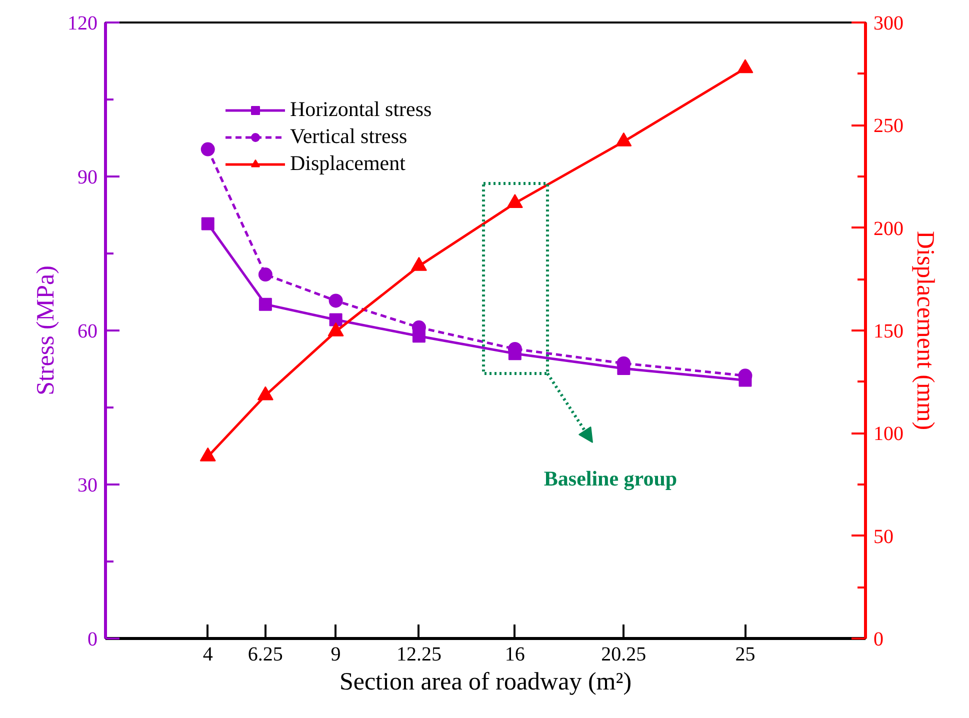  Describe the element at coordinates (361, 109) in the screenshot. I see `legend-label: Horizontal stress` at that location.